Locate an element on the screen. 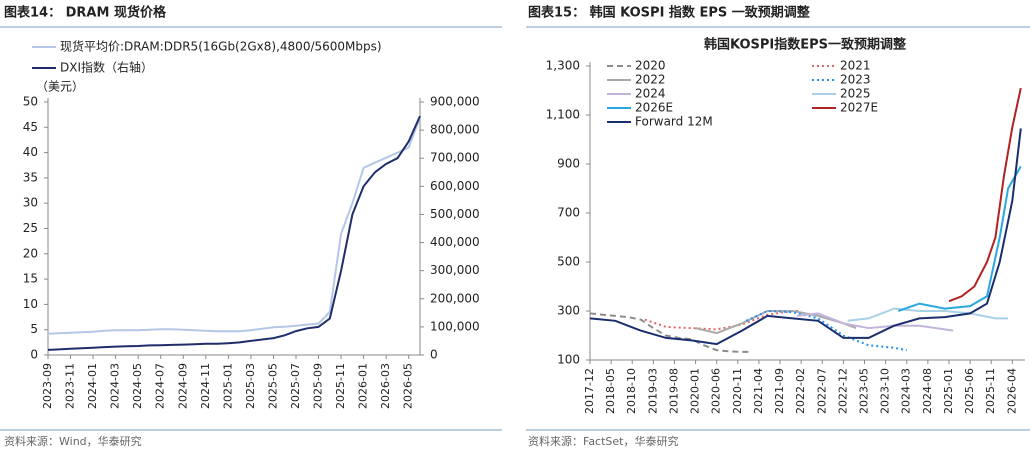 The width and height of the screenshot is (1030, 455). x-tick-label: 2019-03 is located at coordinates (652, 391).